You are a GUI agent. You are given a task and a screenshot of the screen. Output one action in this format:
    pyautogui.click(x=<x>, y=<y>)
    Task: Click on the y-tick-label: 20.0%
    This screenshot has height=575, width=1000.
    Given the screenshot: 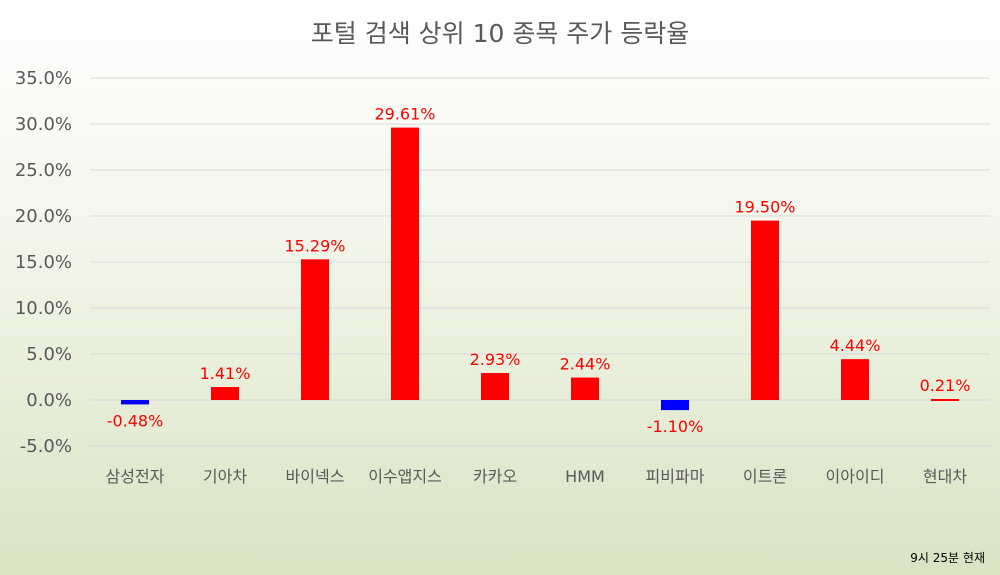 What is the action you would take?
    pyautogui.click(x=43, y=216)
    